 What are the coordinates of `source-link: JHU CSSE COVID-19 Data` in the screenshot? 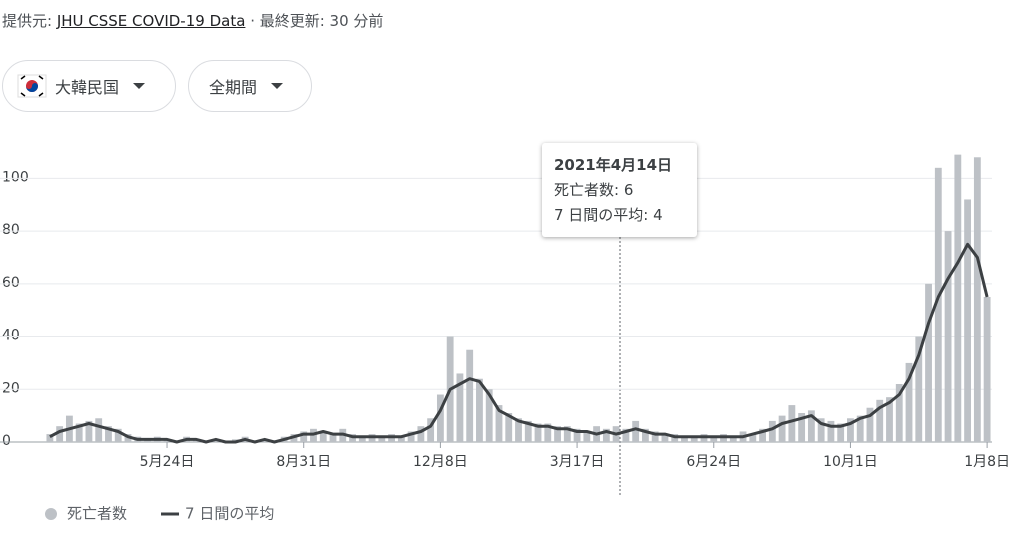 It's located at (151, 21).